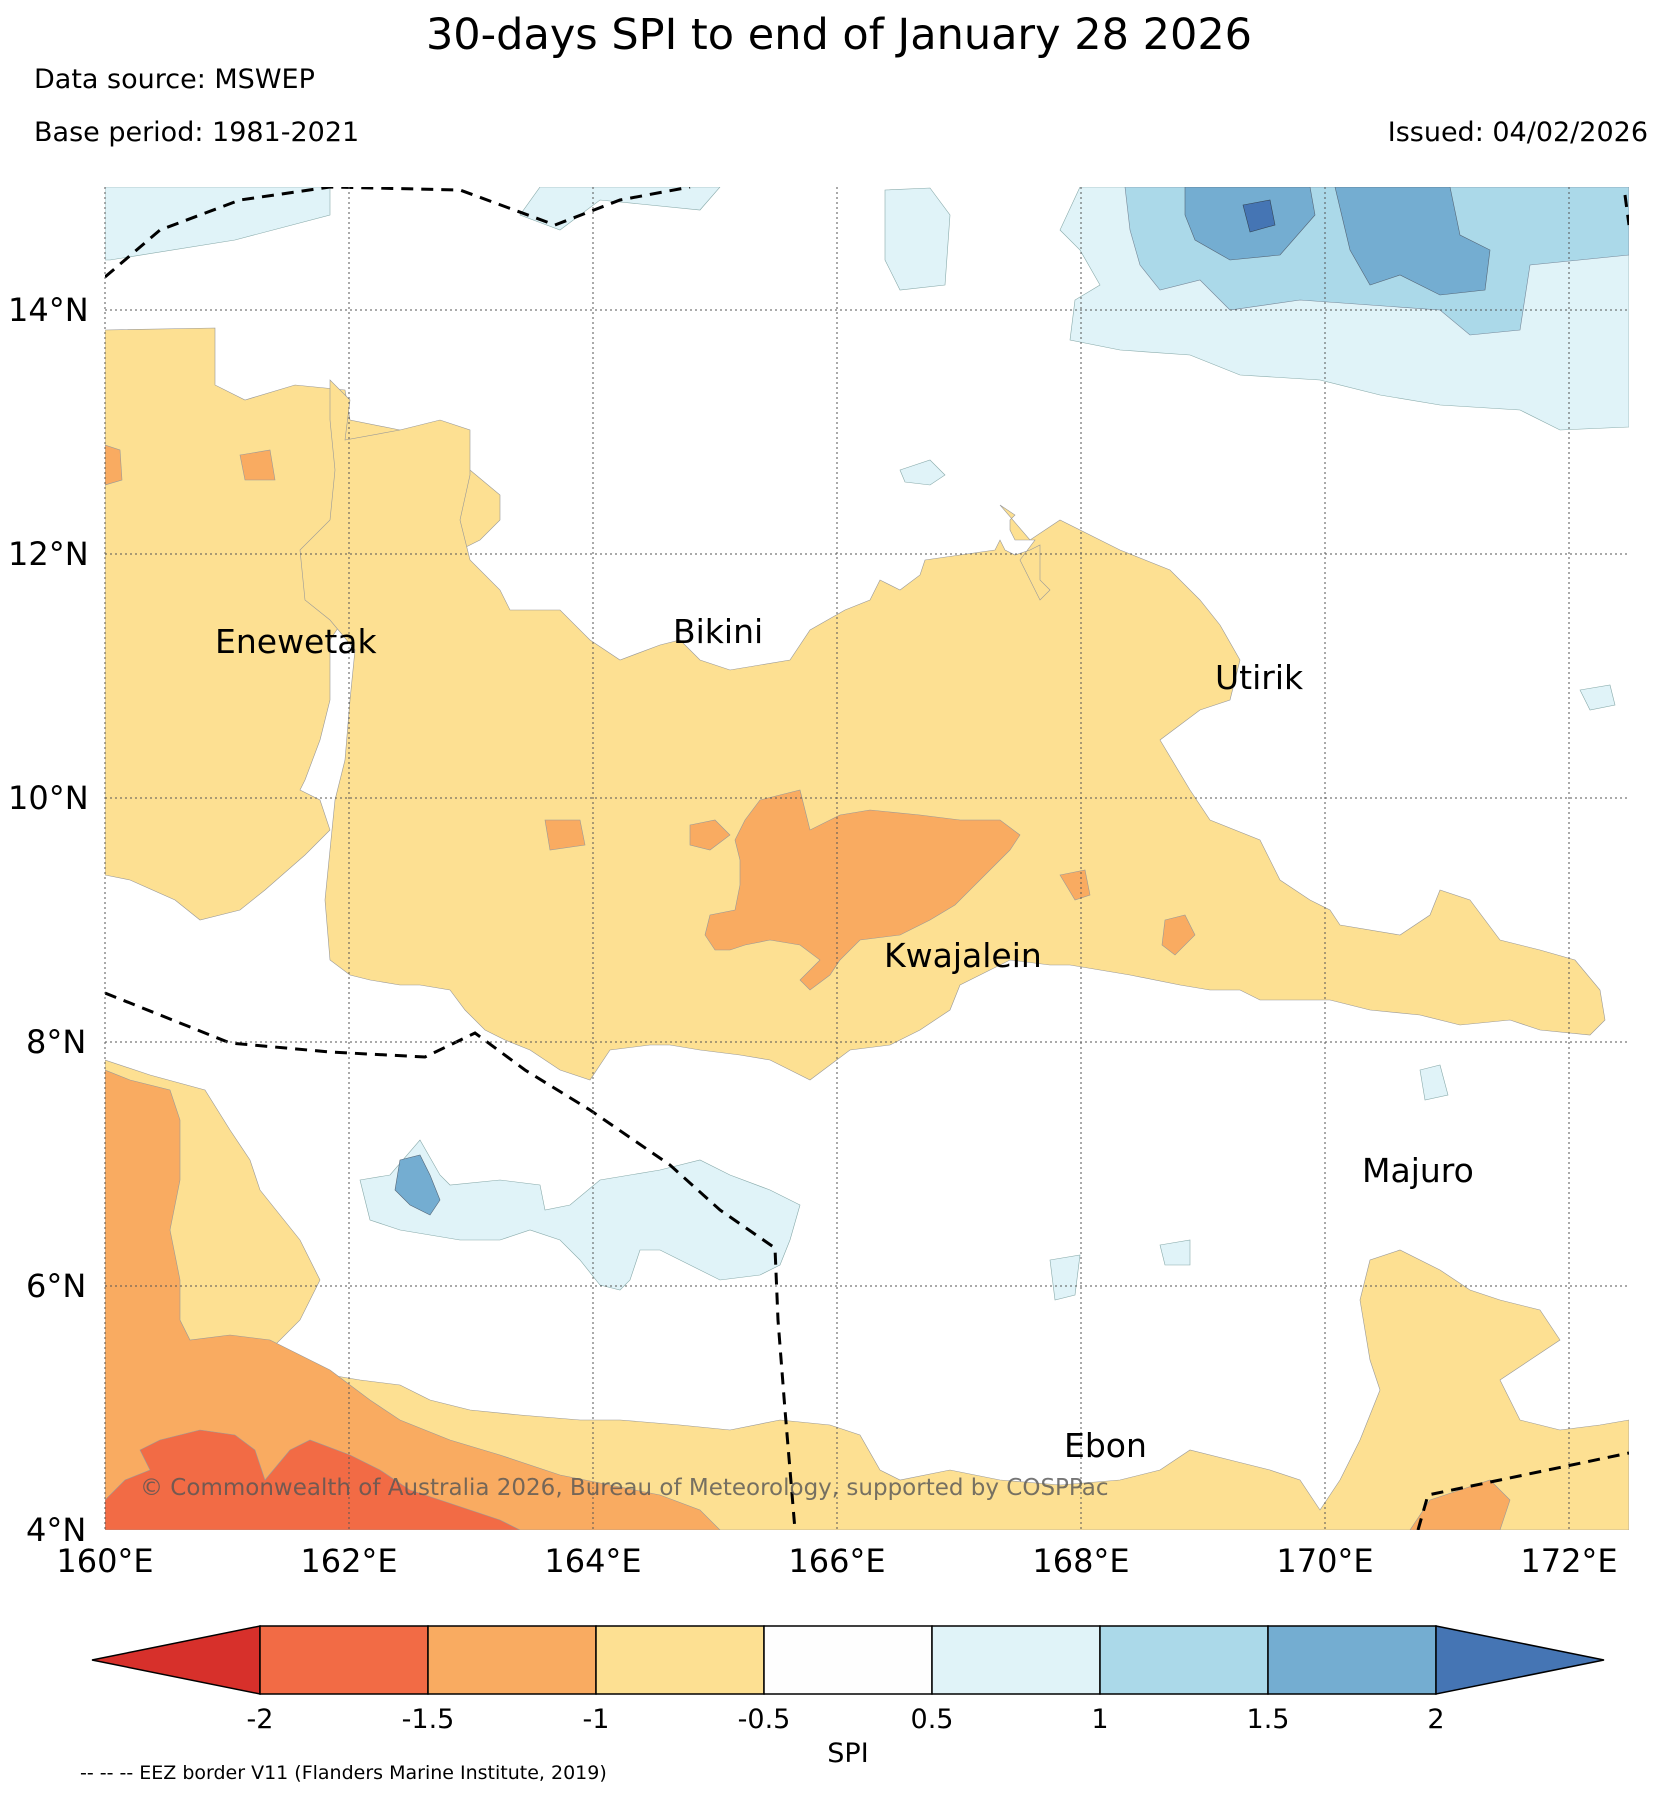 The image size is (1678, 1793). What do you see at coordinates (56, 1042) in the screenshot?
I see `lat-label-8: 8°N` at bounding box center [56, 1042].